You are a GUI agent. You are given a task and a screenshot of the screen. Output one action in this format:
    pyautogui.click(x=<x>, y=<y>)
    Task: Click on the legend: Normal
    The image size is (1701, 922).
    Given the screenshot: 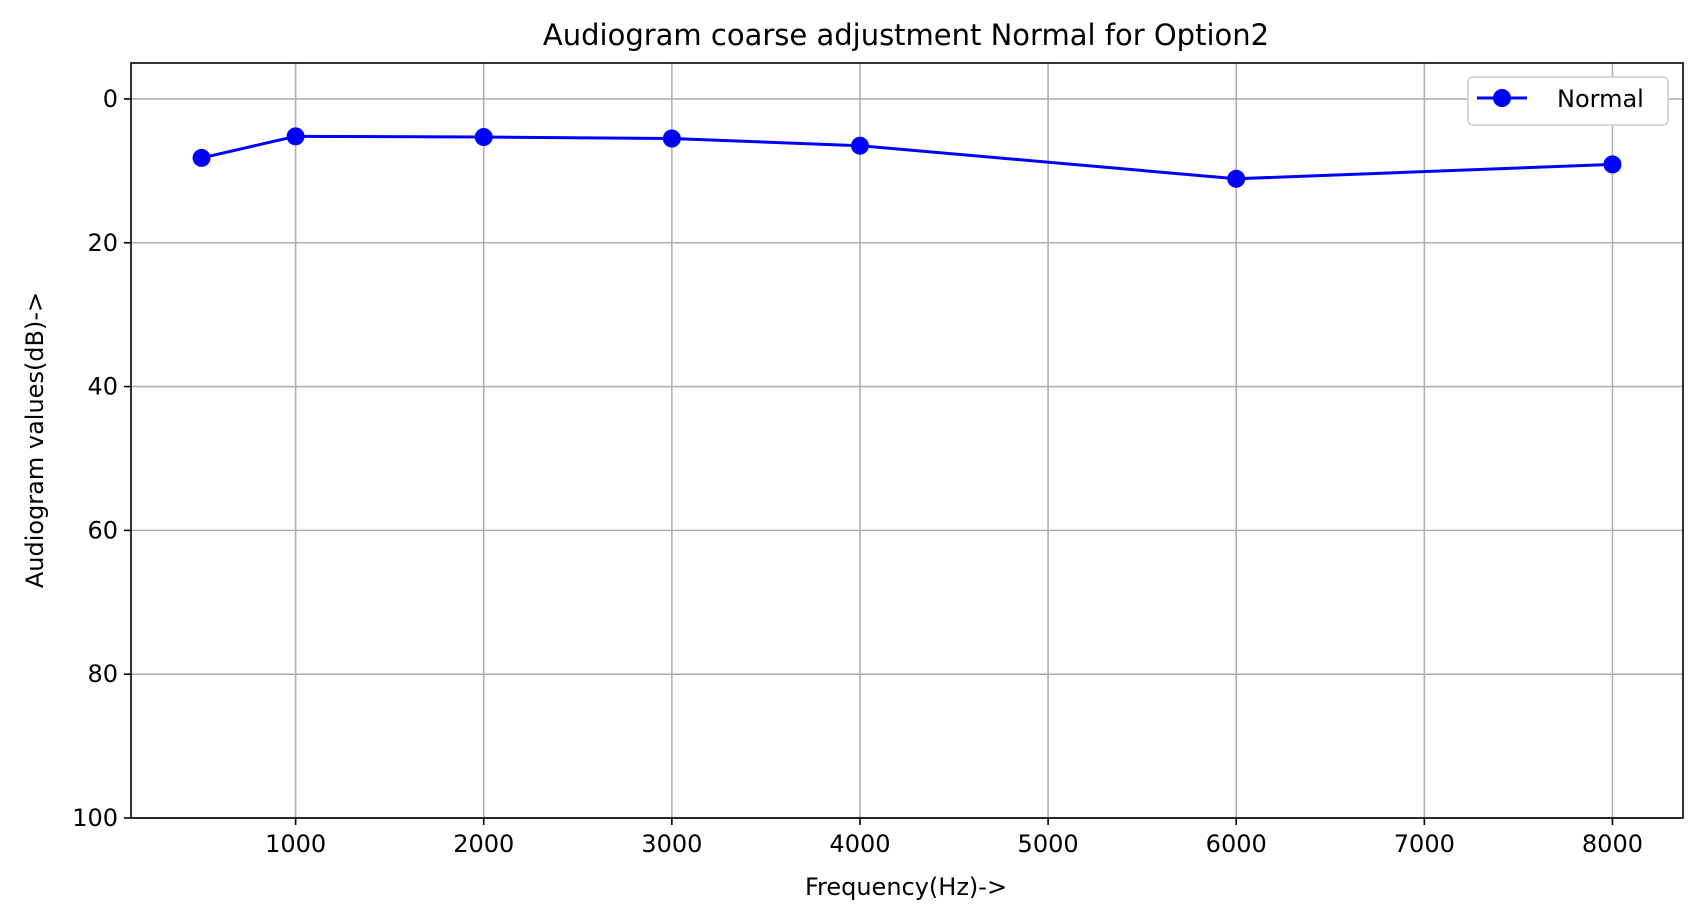 What is the action you would take?
    pyautogui.click(x=1568, y=101)
    